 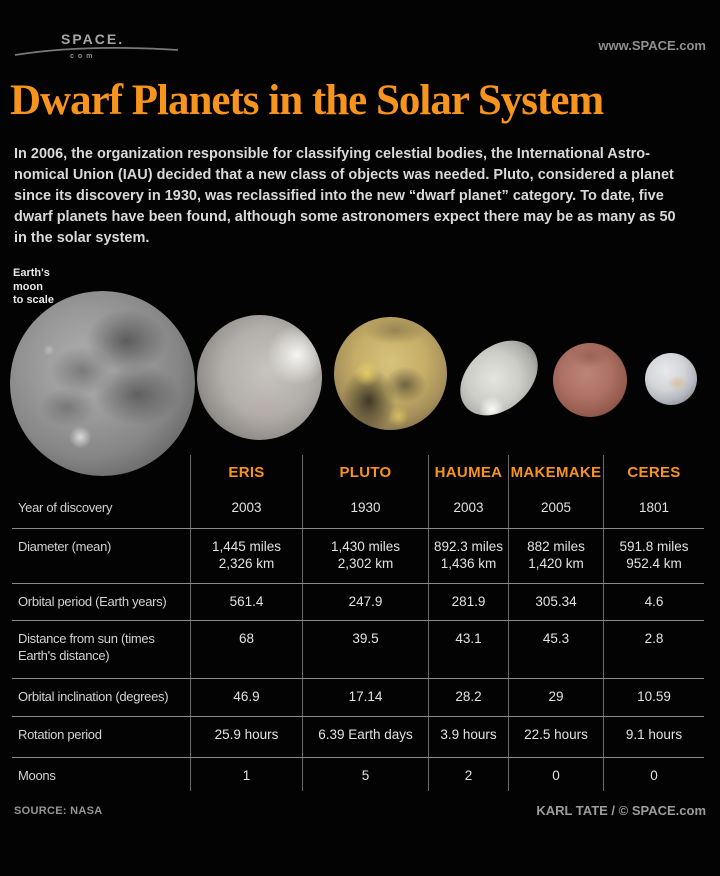 What do you see at coordinates (37, 775) in the screenshot?
I see `row-label: Moons` at bounding box center [37, 775].